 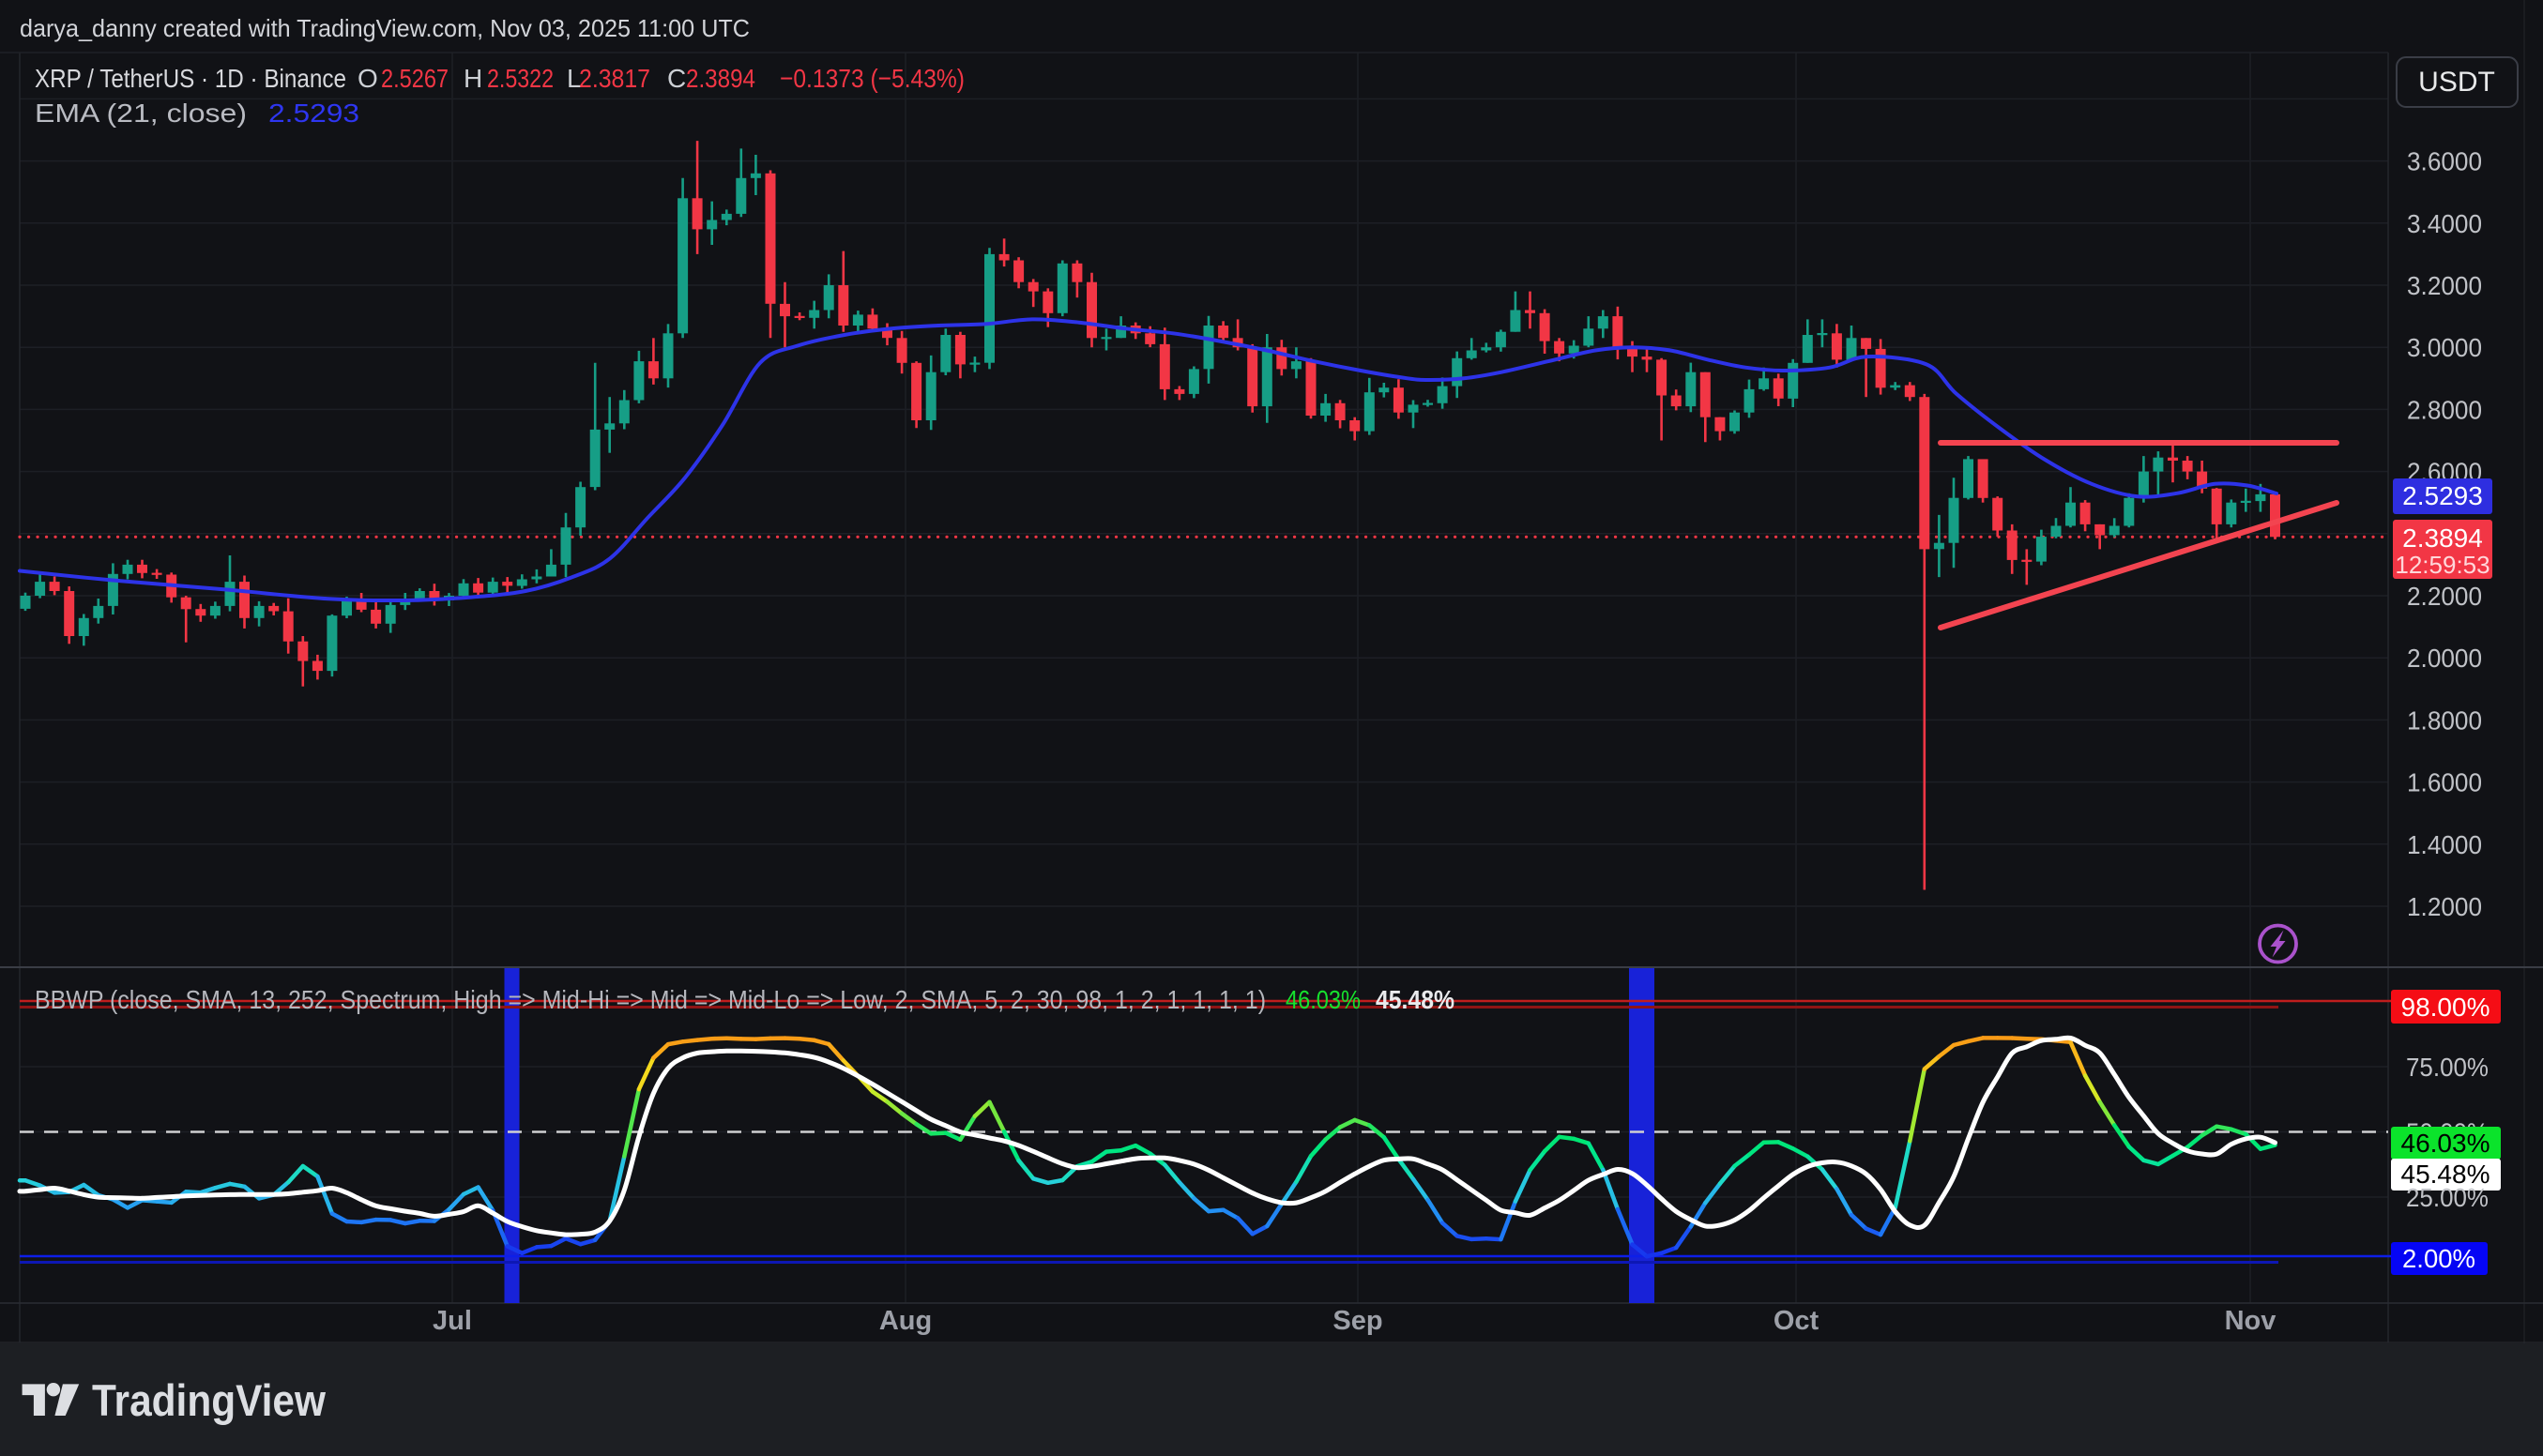 I want to click on svg-text: 3.2000, so click(x=2444, y=285).